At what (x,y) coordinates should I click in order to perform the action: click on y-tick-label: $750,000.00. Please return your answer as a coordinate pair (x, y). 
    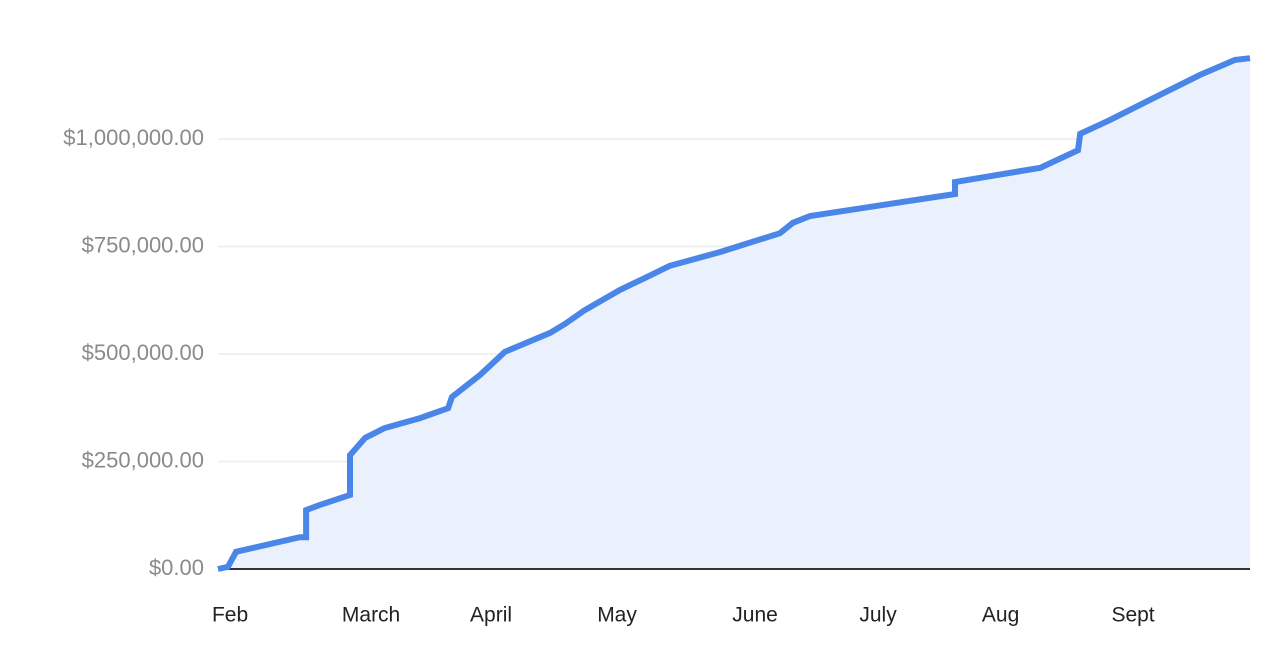
    Looking at the image, I should click on (143, 244).